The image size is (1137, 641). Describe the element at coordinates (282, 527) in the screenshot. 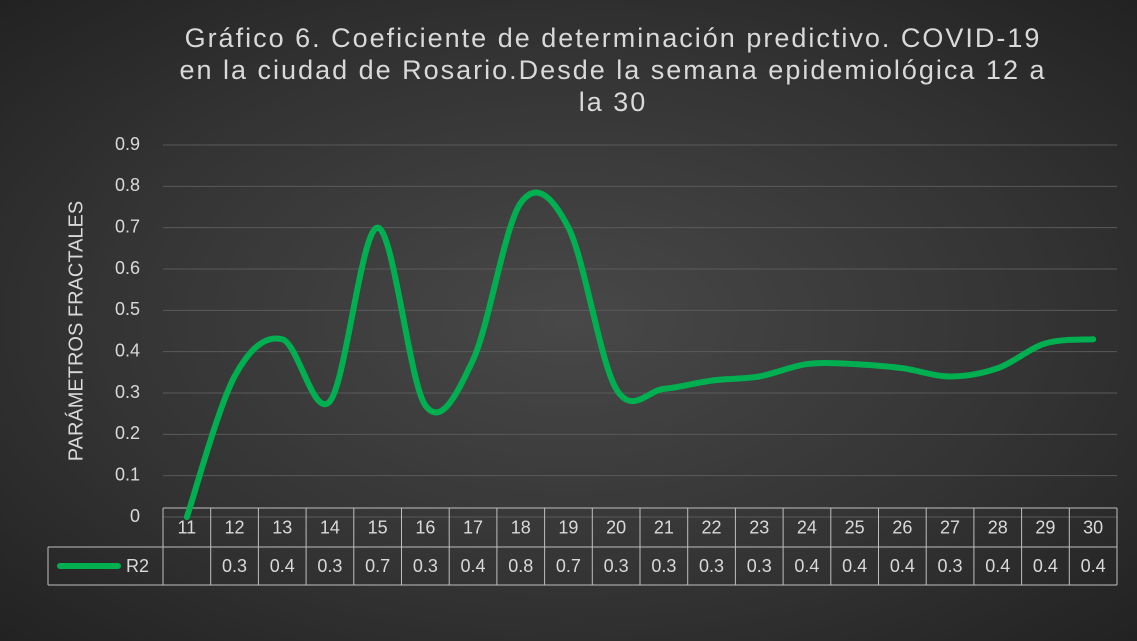

I see `x-tick-label: 13` at that location.